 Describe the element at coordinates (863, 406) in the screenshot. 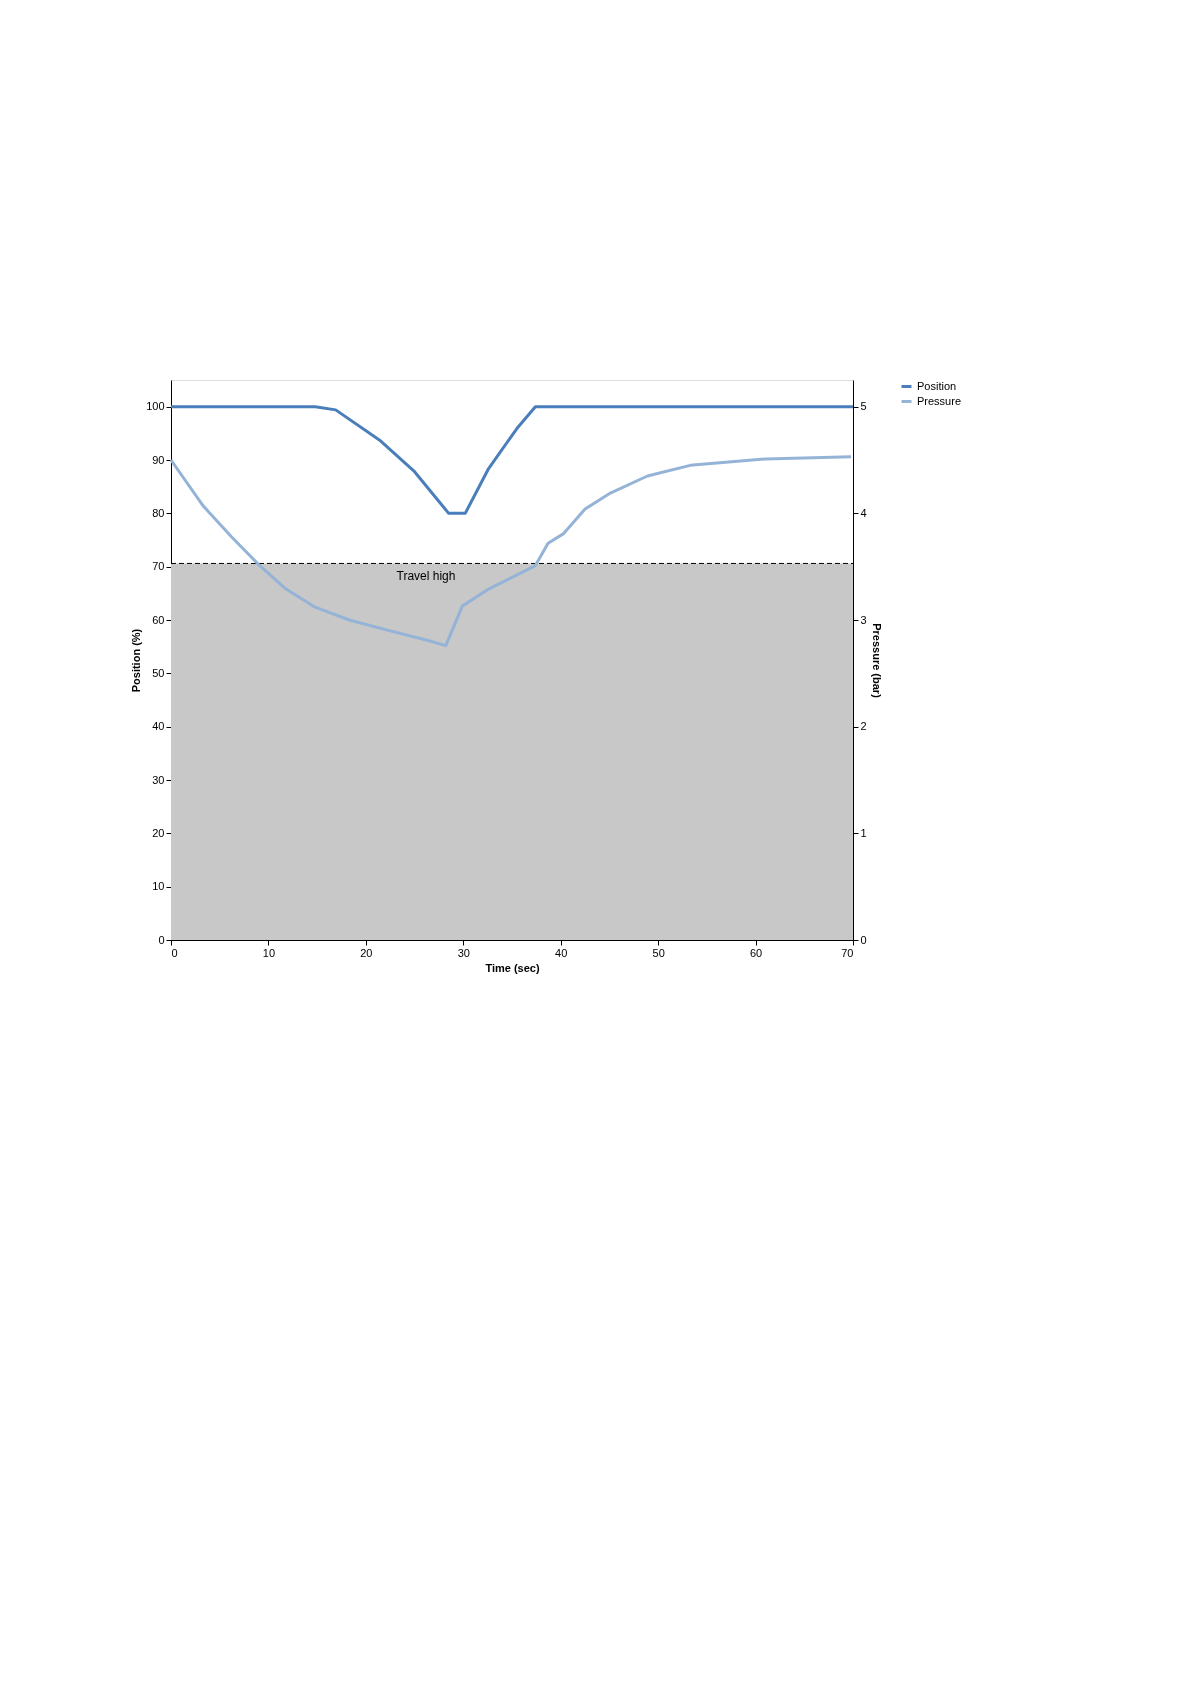

I see `y2-tick-label: 5` at that location.